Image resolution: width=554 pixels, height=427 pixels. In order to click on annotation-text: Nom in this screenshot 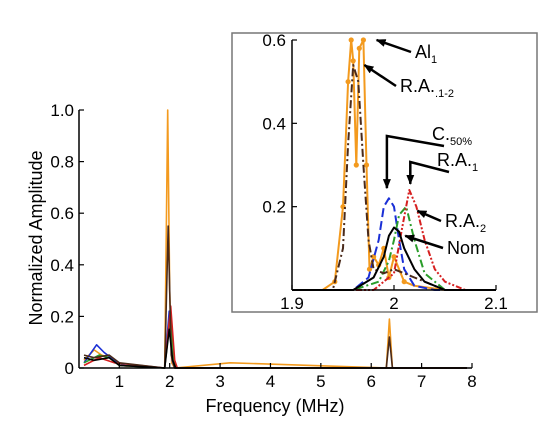, I will do `click(466, 248)`.